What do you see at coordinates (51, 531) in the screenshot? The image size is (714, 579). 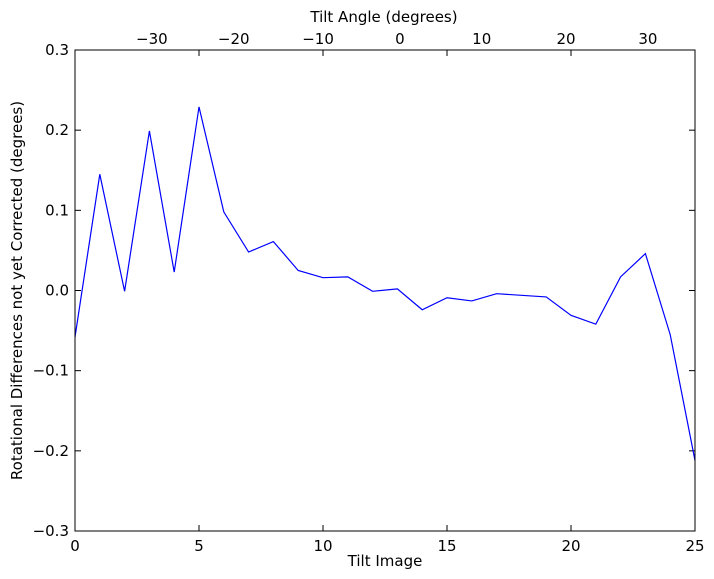 I see `y-tick-label: −0.3` at bounding box center [51, 531].